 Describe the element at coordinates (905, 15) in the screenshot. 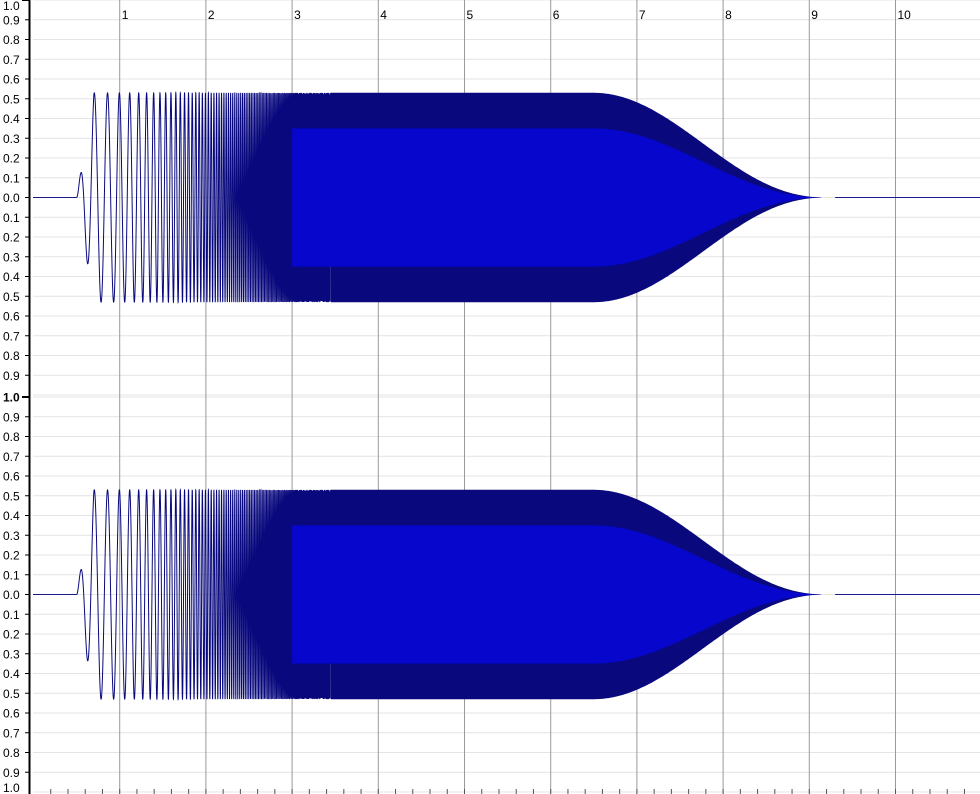

I see `time-tick-label: 10` at that location.